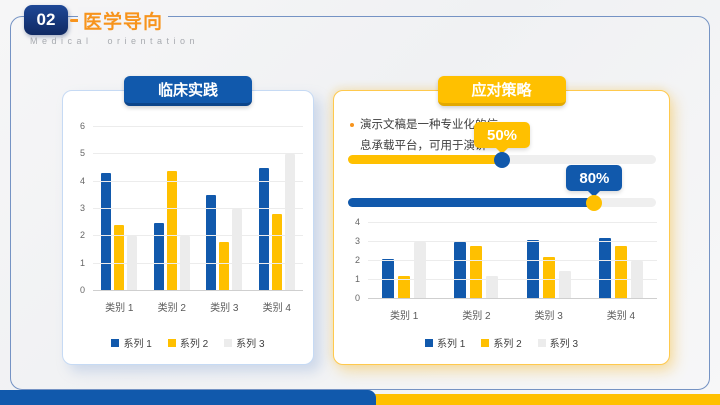 The width and height of the screenshot is (720, 405). What do you see at coordinates (429, 125) in the screenshot?
I see `description-line-1: 演示文稿是一种专业化的信` at bounding box center [429, 125].